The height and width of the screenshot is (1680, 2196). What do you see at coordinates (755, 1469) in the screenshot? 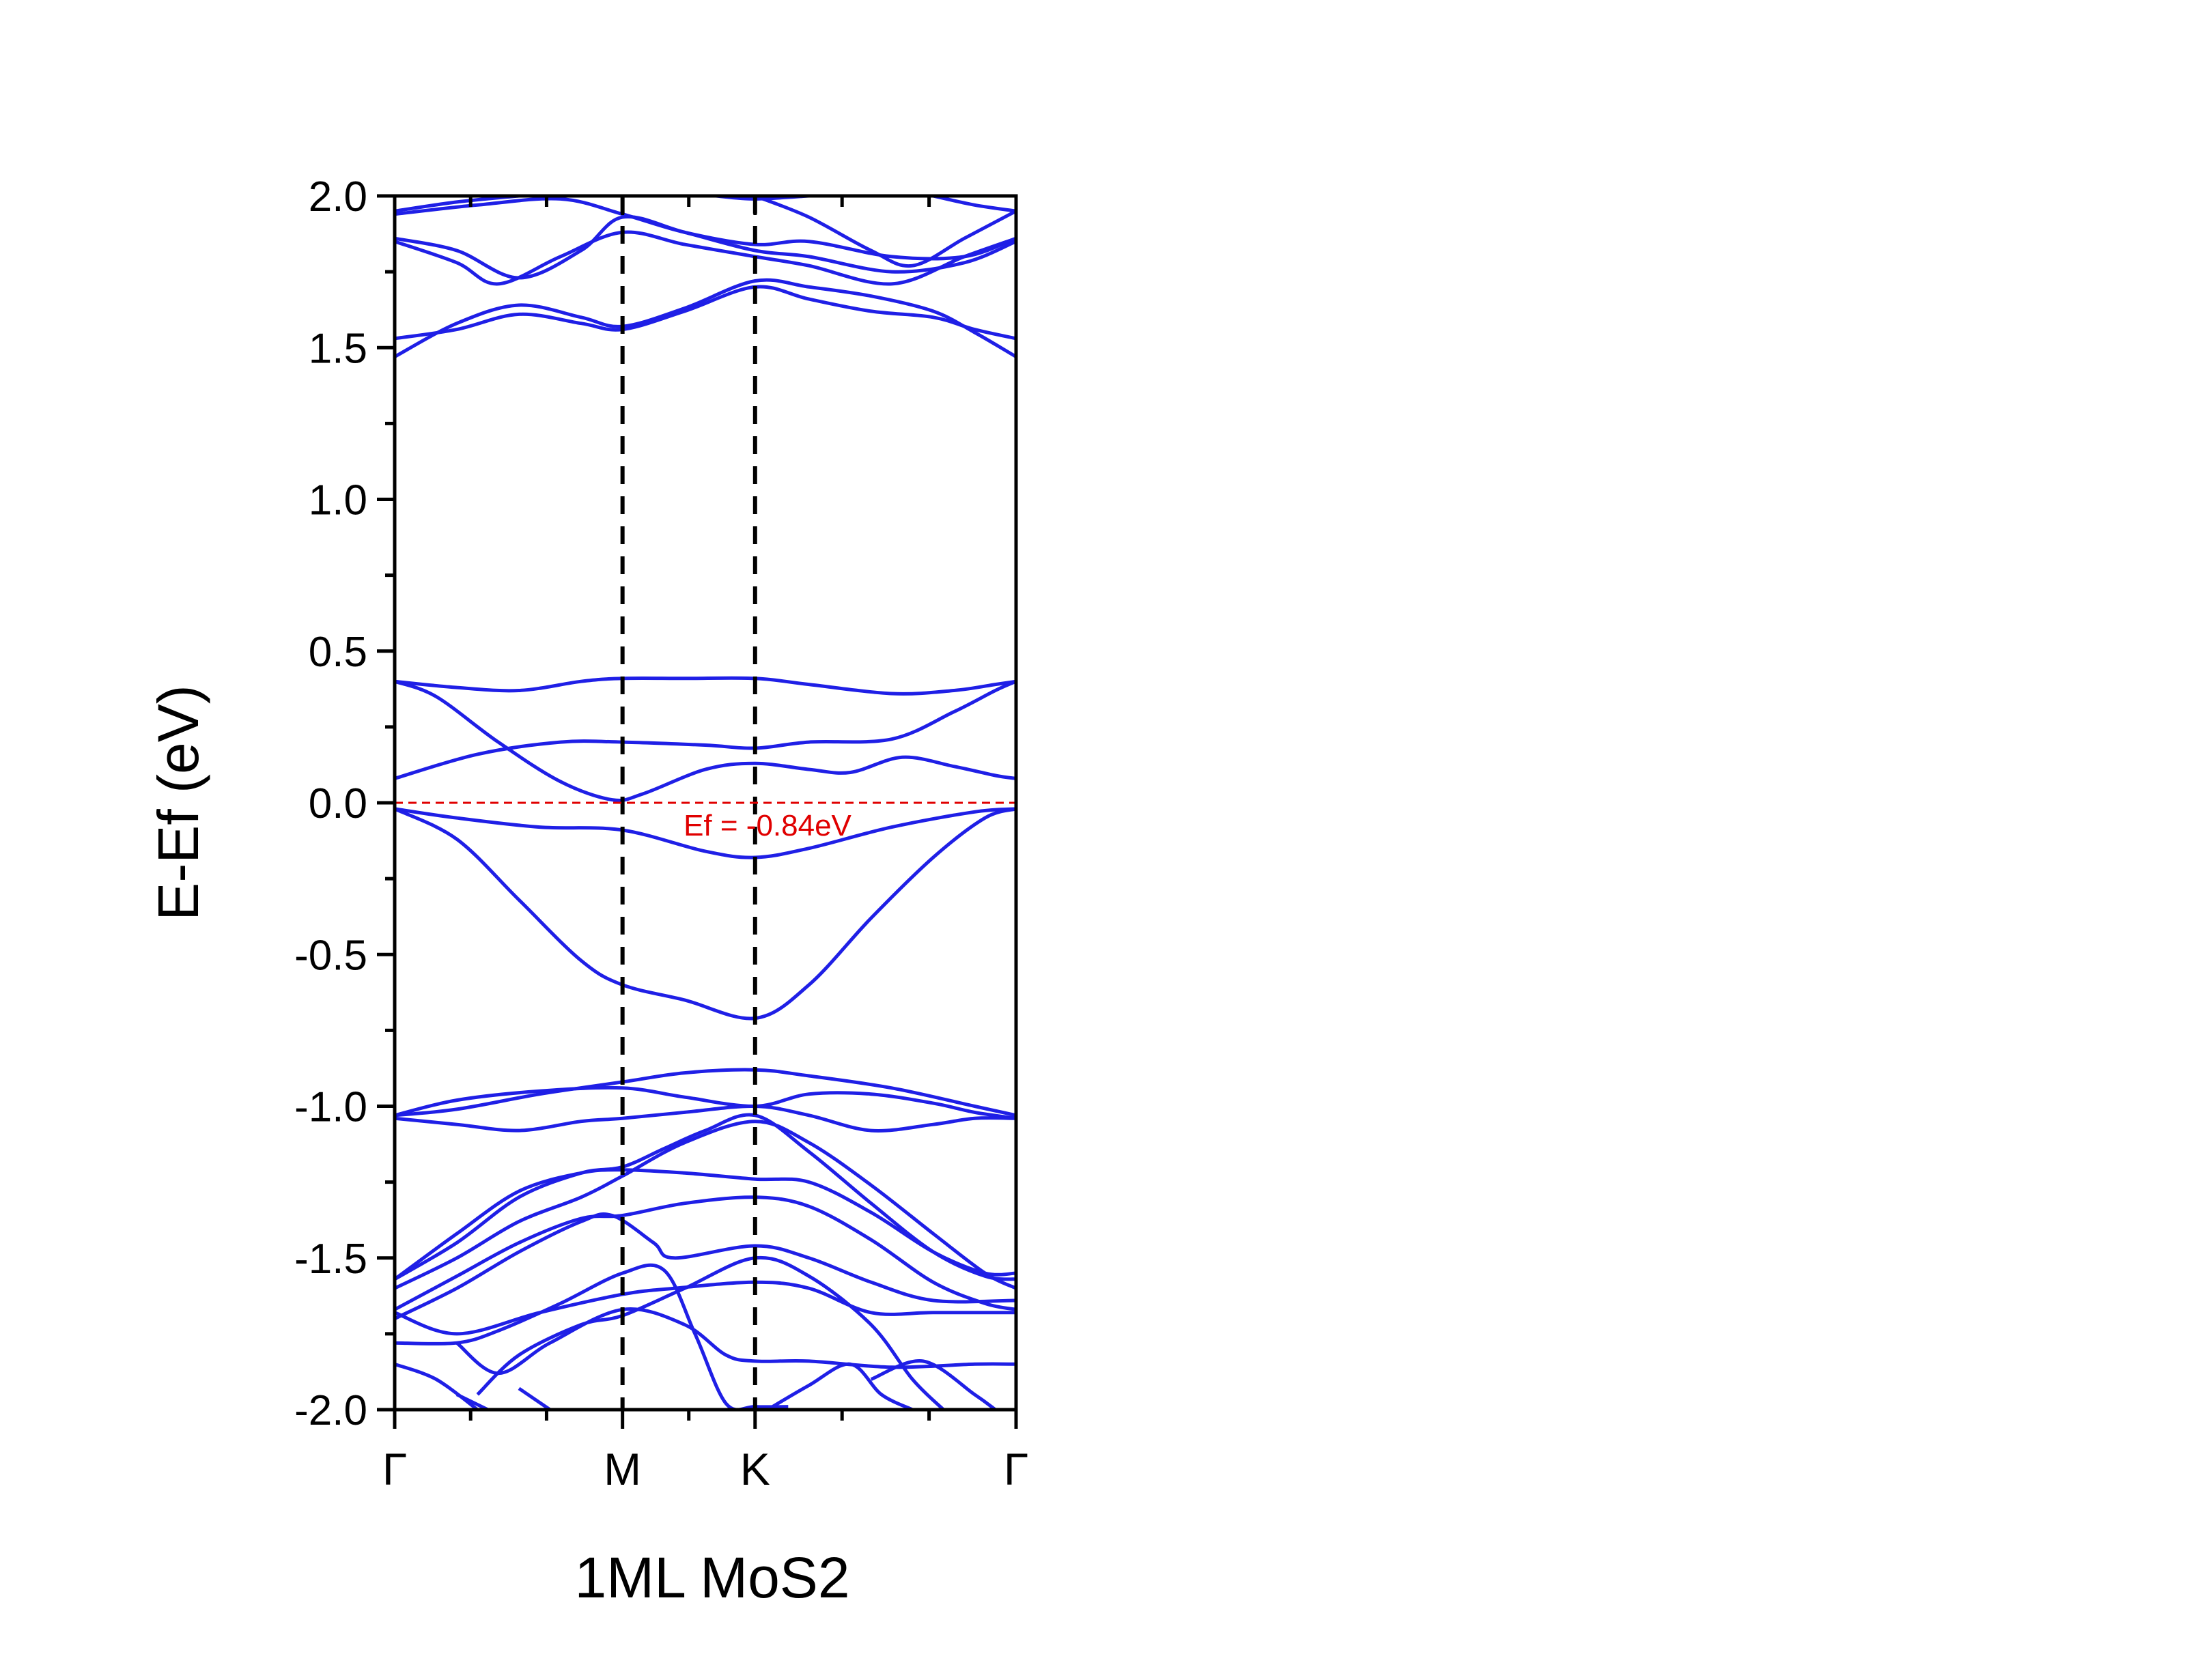
I see `x-tick-label-K: K` at bounding box center [755, 1469].